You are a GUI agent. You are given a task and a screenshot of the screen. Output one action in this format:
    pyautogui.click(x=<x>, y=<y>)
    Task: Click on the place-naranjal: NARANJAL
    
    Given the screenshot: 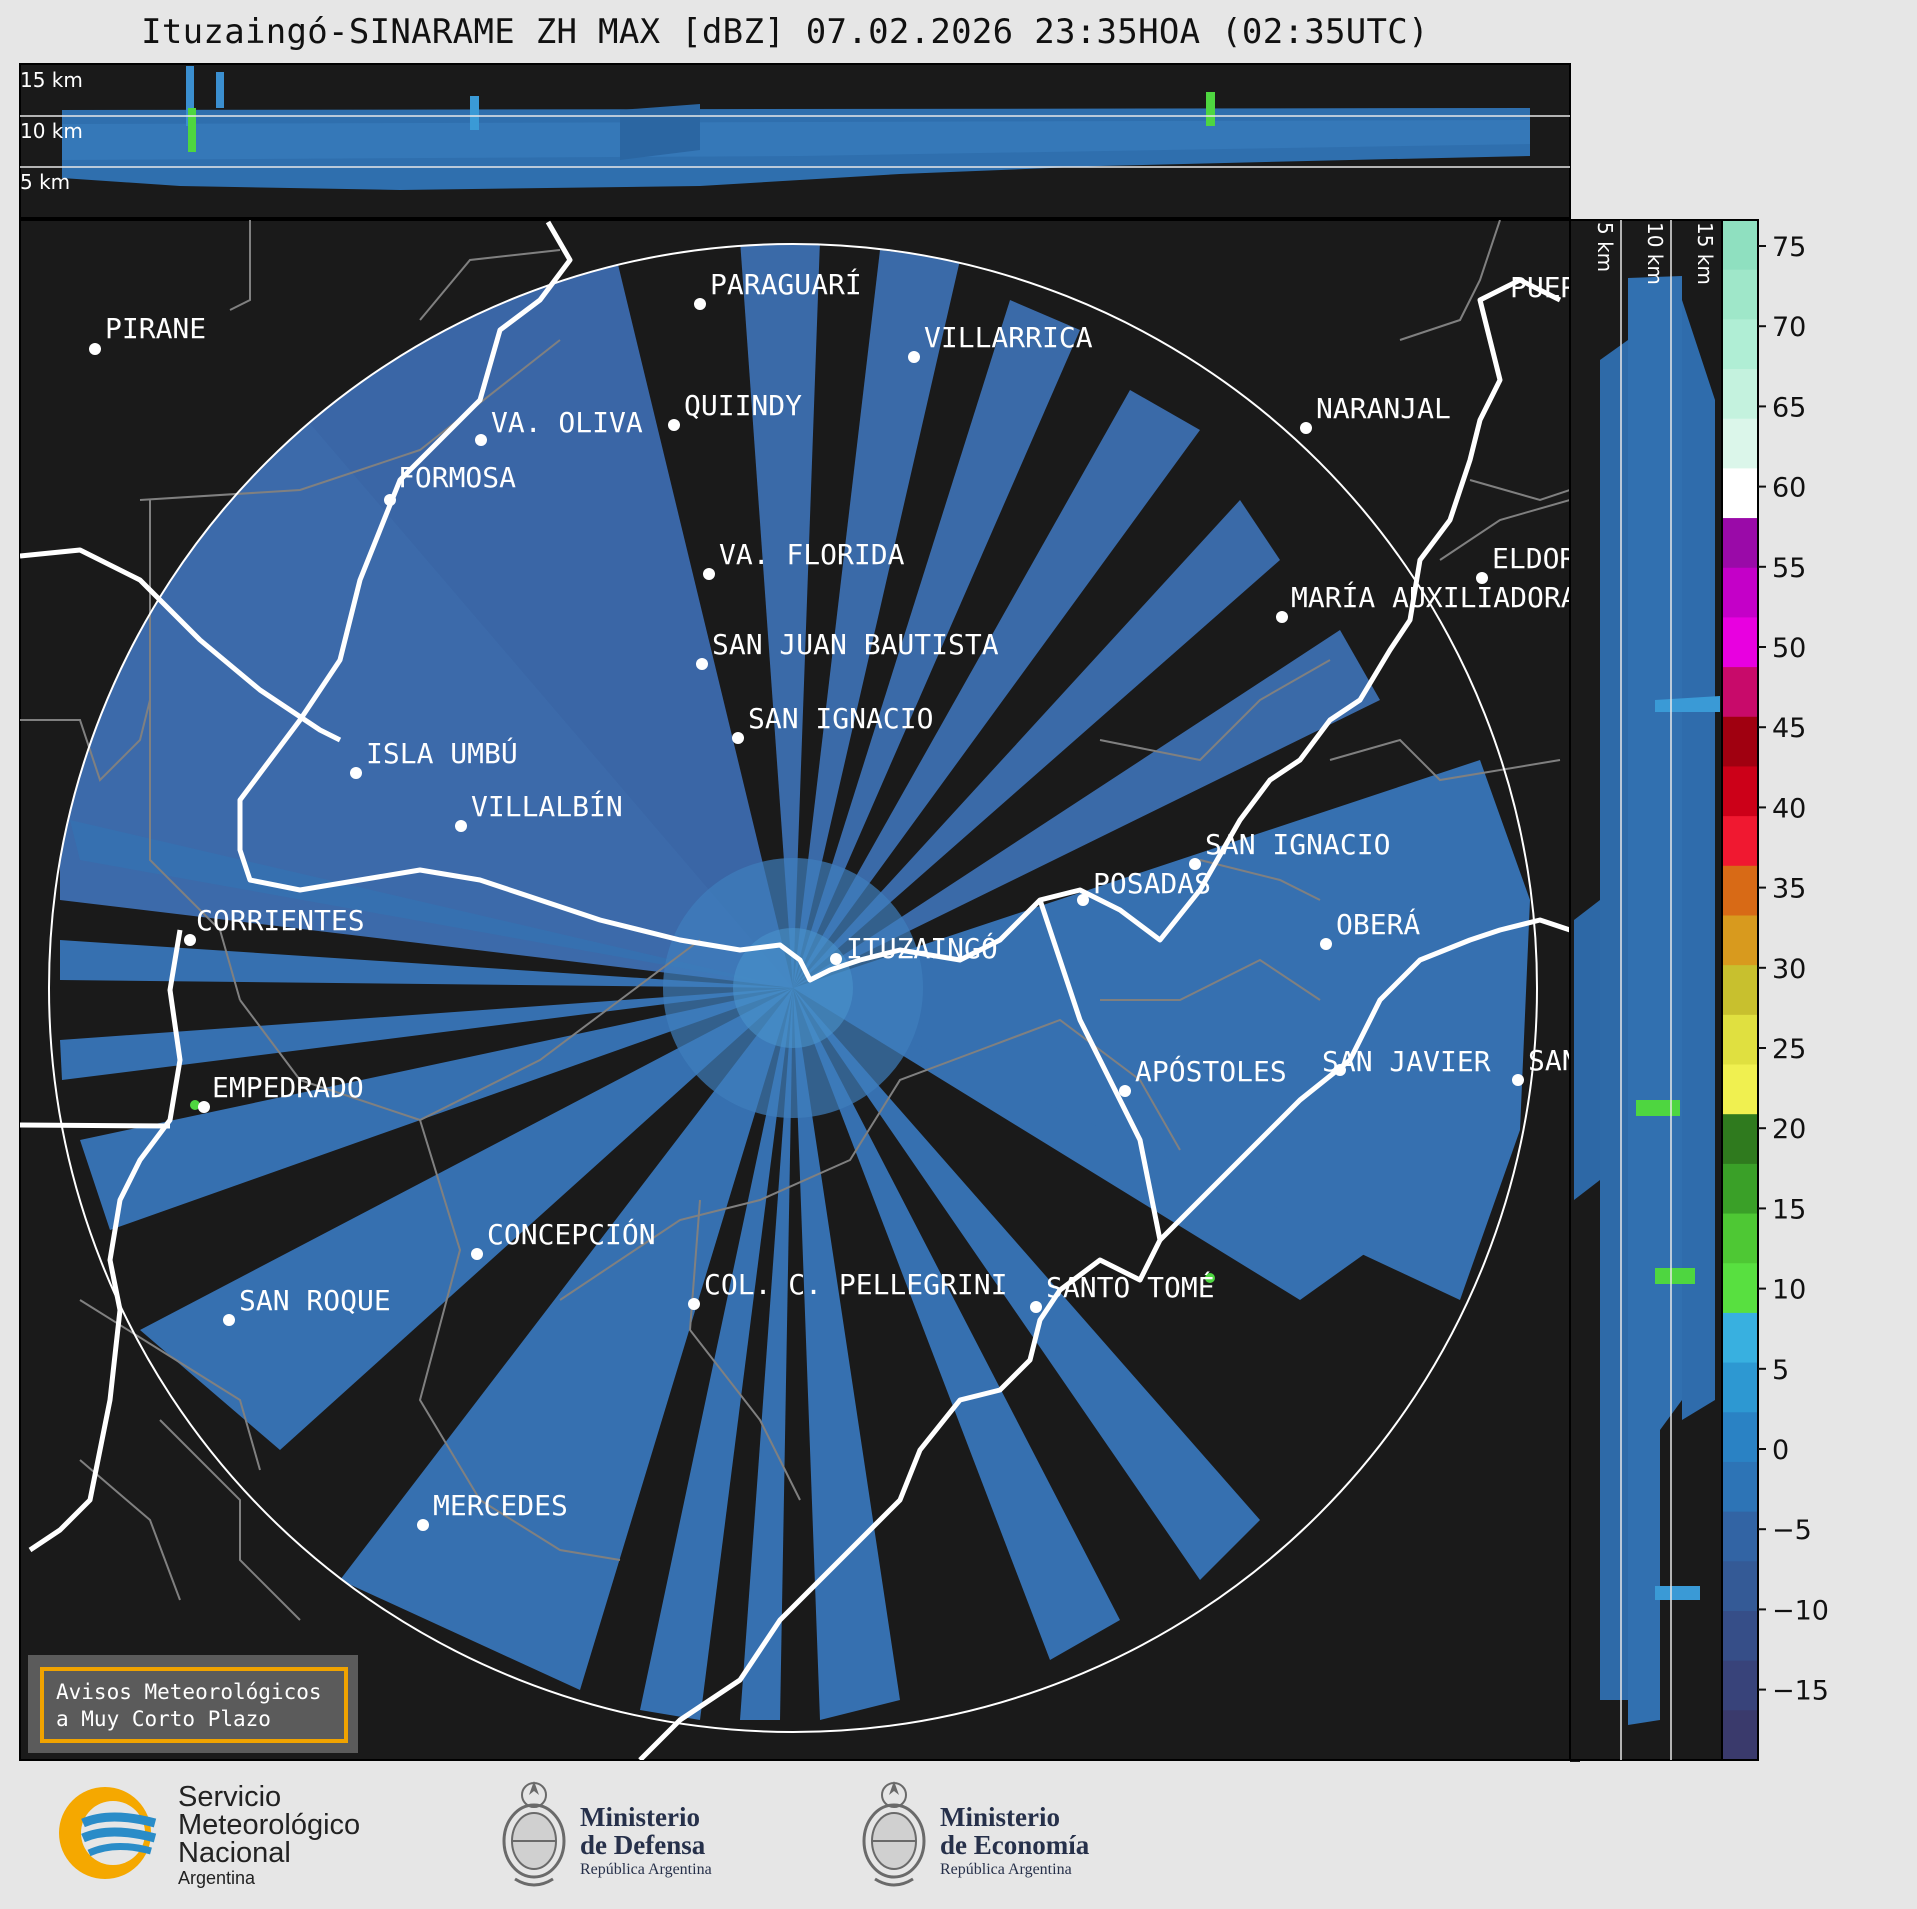 What is the action you would take?
    pyautogui.click(x=1383, y=408)
    